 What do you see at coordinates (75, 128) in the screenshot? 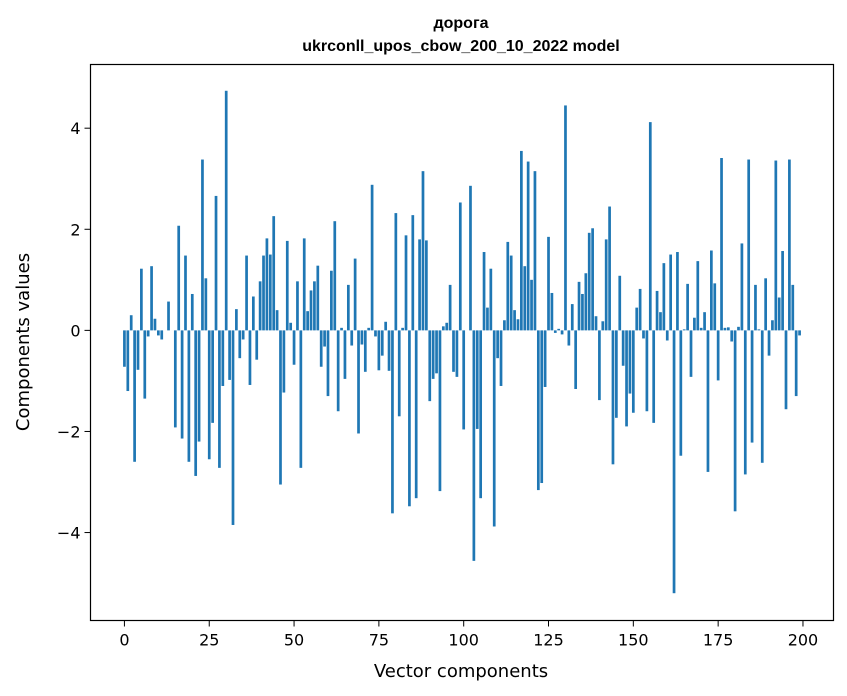
I see `y-tick-label: 4` at bounding box center [75, 128].